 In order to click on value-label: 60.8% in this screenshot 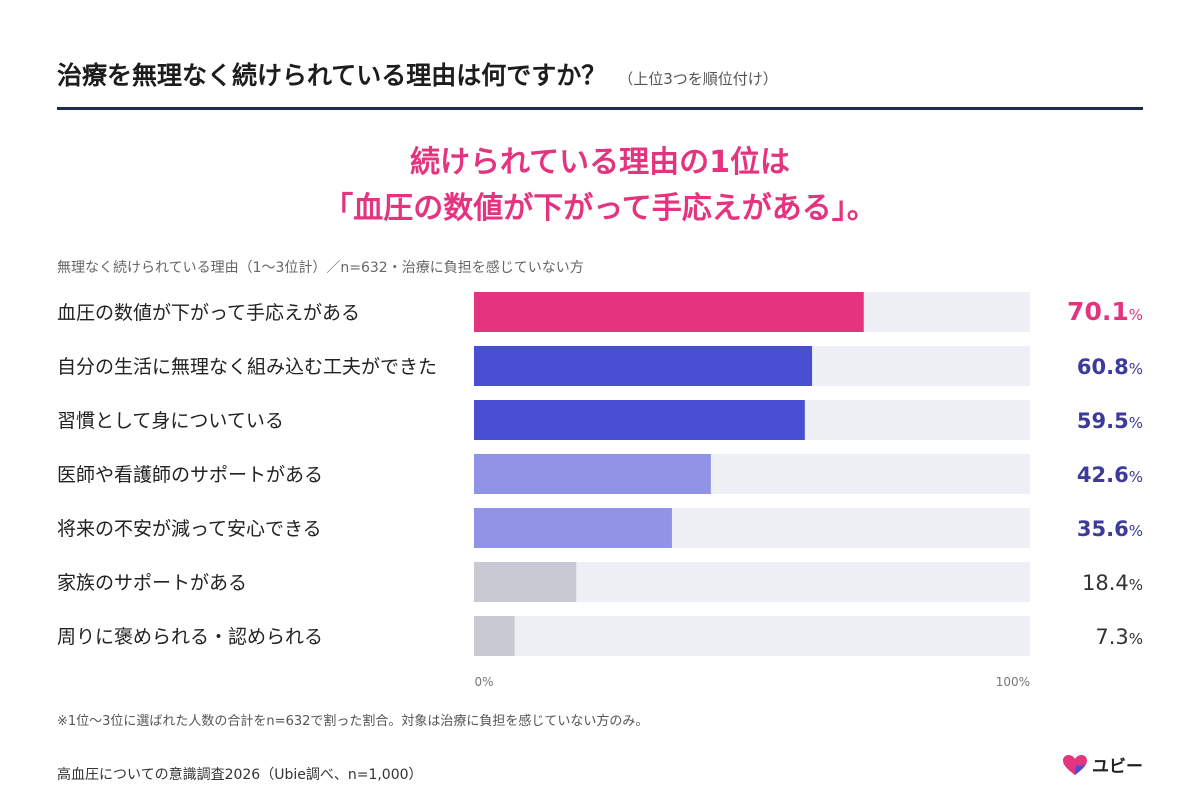, I will do `click(1110, 367)`.